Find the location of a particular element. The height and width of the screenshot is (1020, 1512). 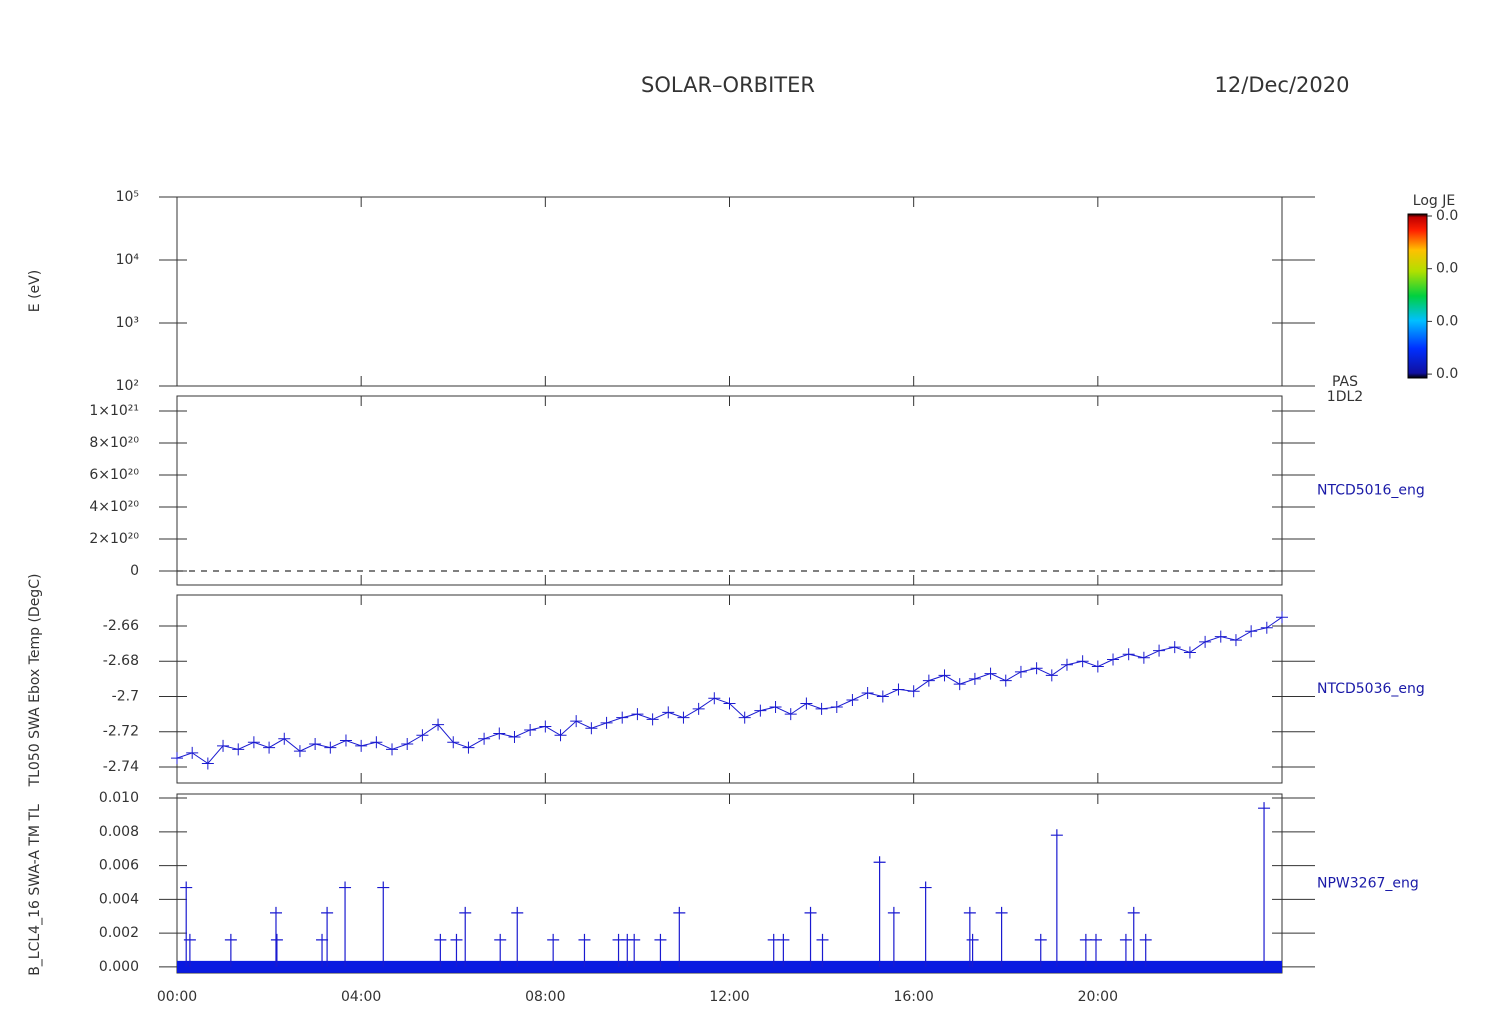

x-tick-label: 08:00 is located at coordinates (545, 997).